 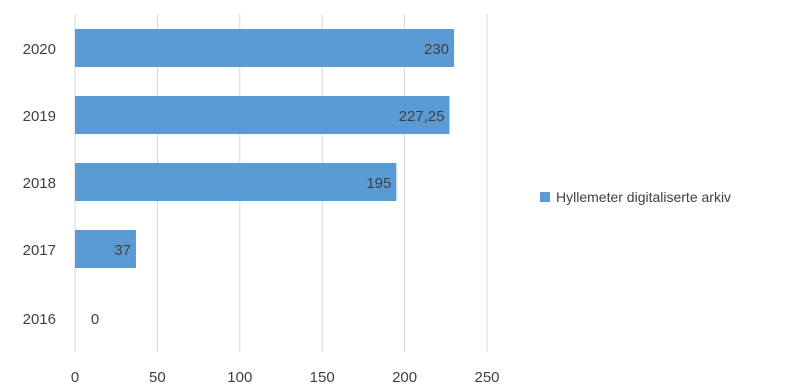 I want to click on x-tick-label: 200, so click(x=404, y=377).